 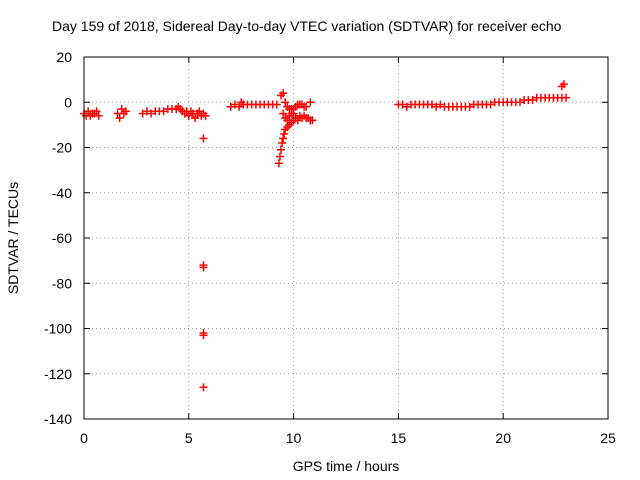 What do you see at coordinates (189, 438) in the screenshot?
I see `x-tick-label: 5` at bounding box center [189, 438].